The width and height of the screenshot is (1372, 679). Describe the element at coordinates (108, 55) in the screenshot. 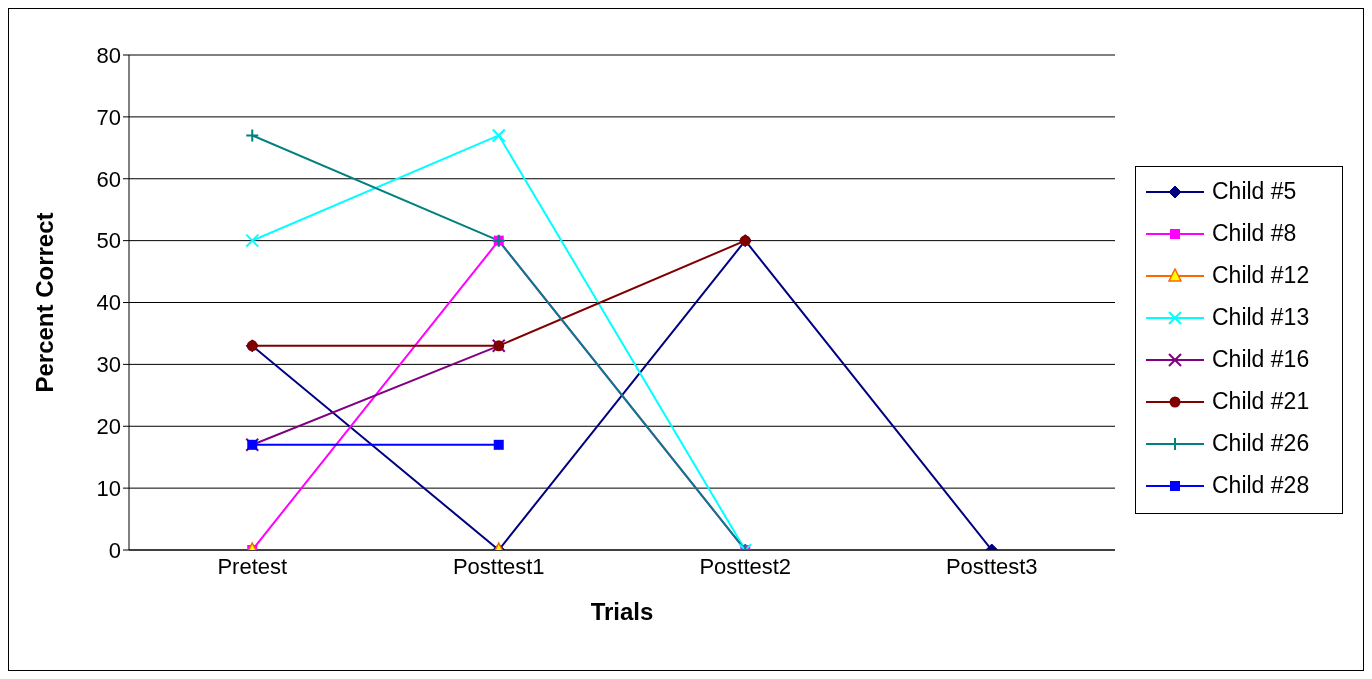

I see `y-tick-label: 80` at that location.